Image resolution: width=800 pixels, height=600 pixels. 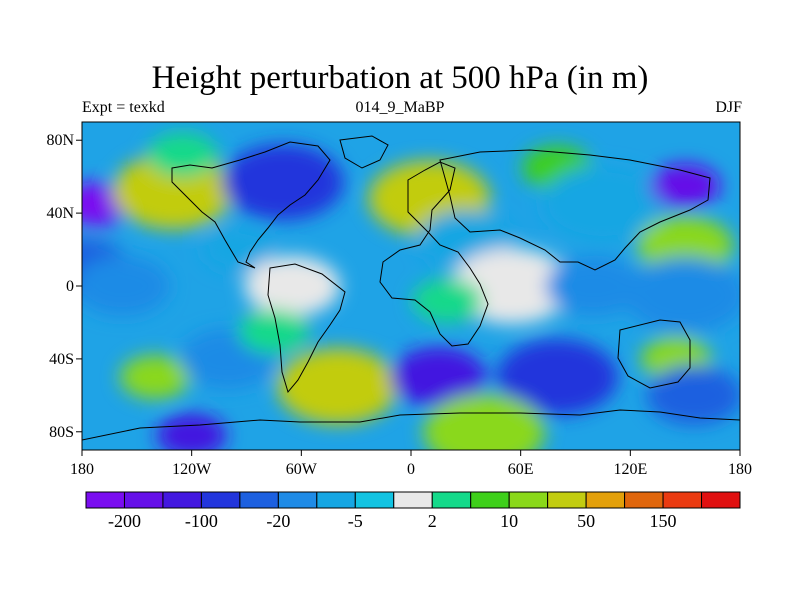 I want to click on coast-greenland, so click(x=364, y=152).